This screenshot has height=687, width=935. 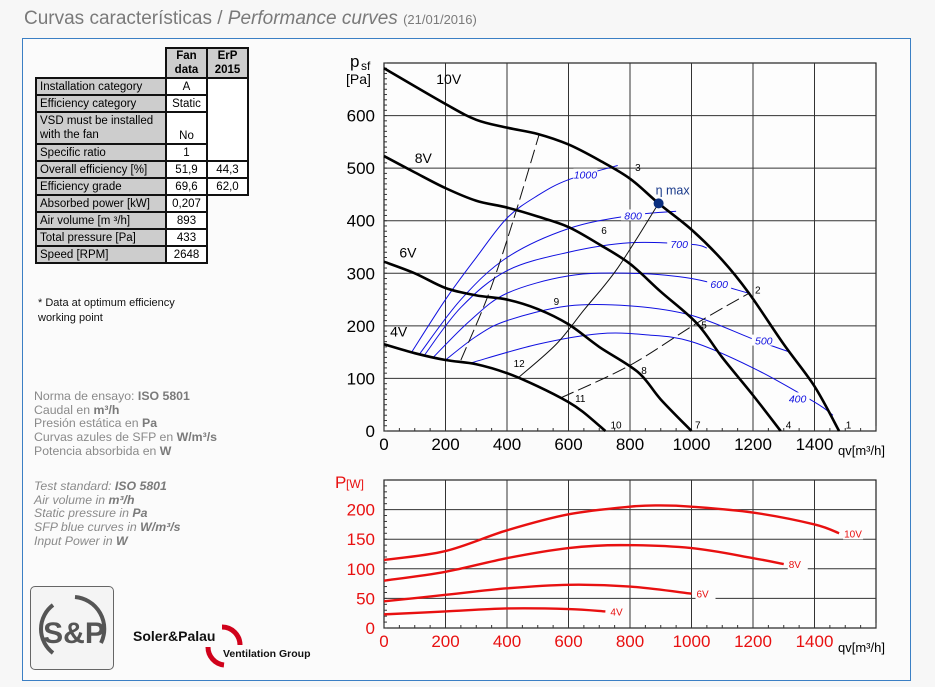 What do you see at coordinates (383, 444) in the screenshot?
I see `x-tick-label: 0` at bounding box center [383, 444].